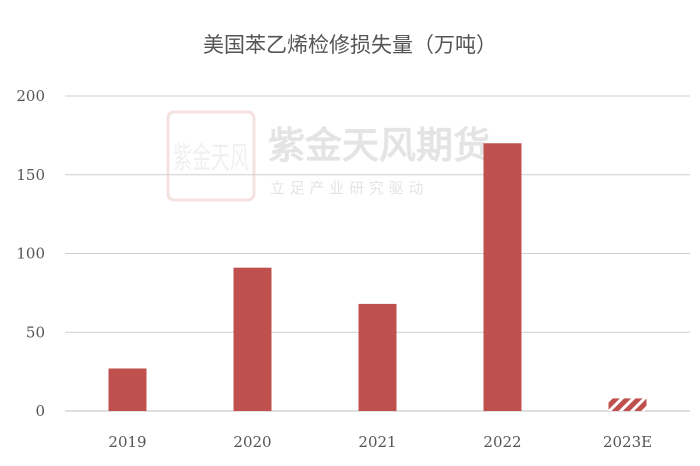 The image size is (700, 466). Describe the element at coordinates (627, 442) in the screenshot. I see `x-tick-label: 2023E` at that location.